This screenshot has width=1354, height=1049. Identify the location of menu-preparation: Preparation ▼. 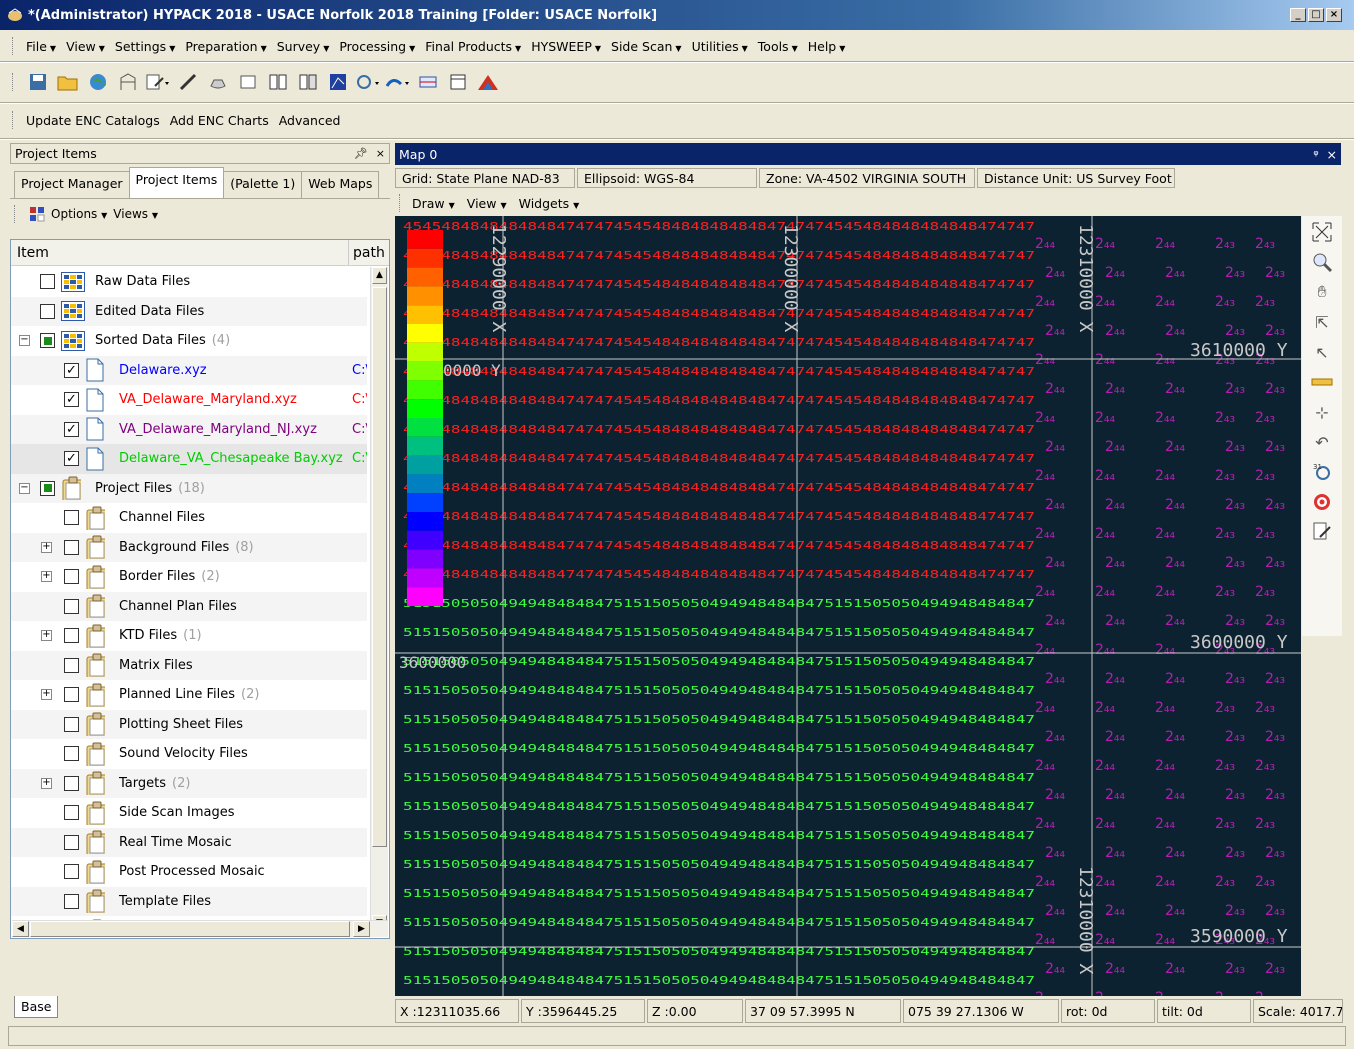
(226, 46).